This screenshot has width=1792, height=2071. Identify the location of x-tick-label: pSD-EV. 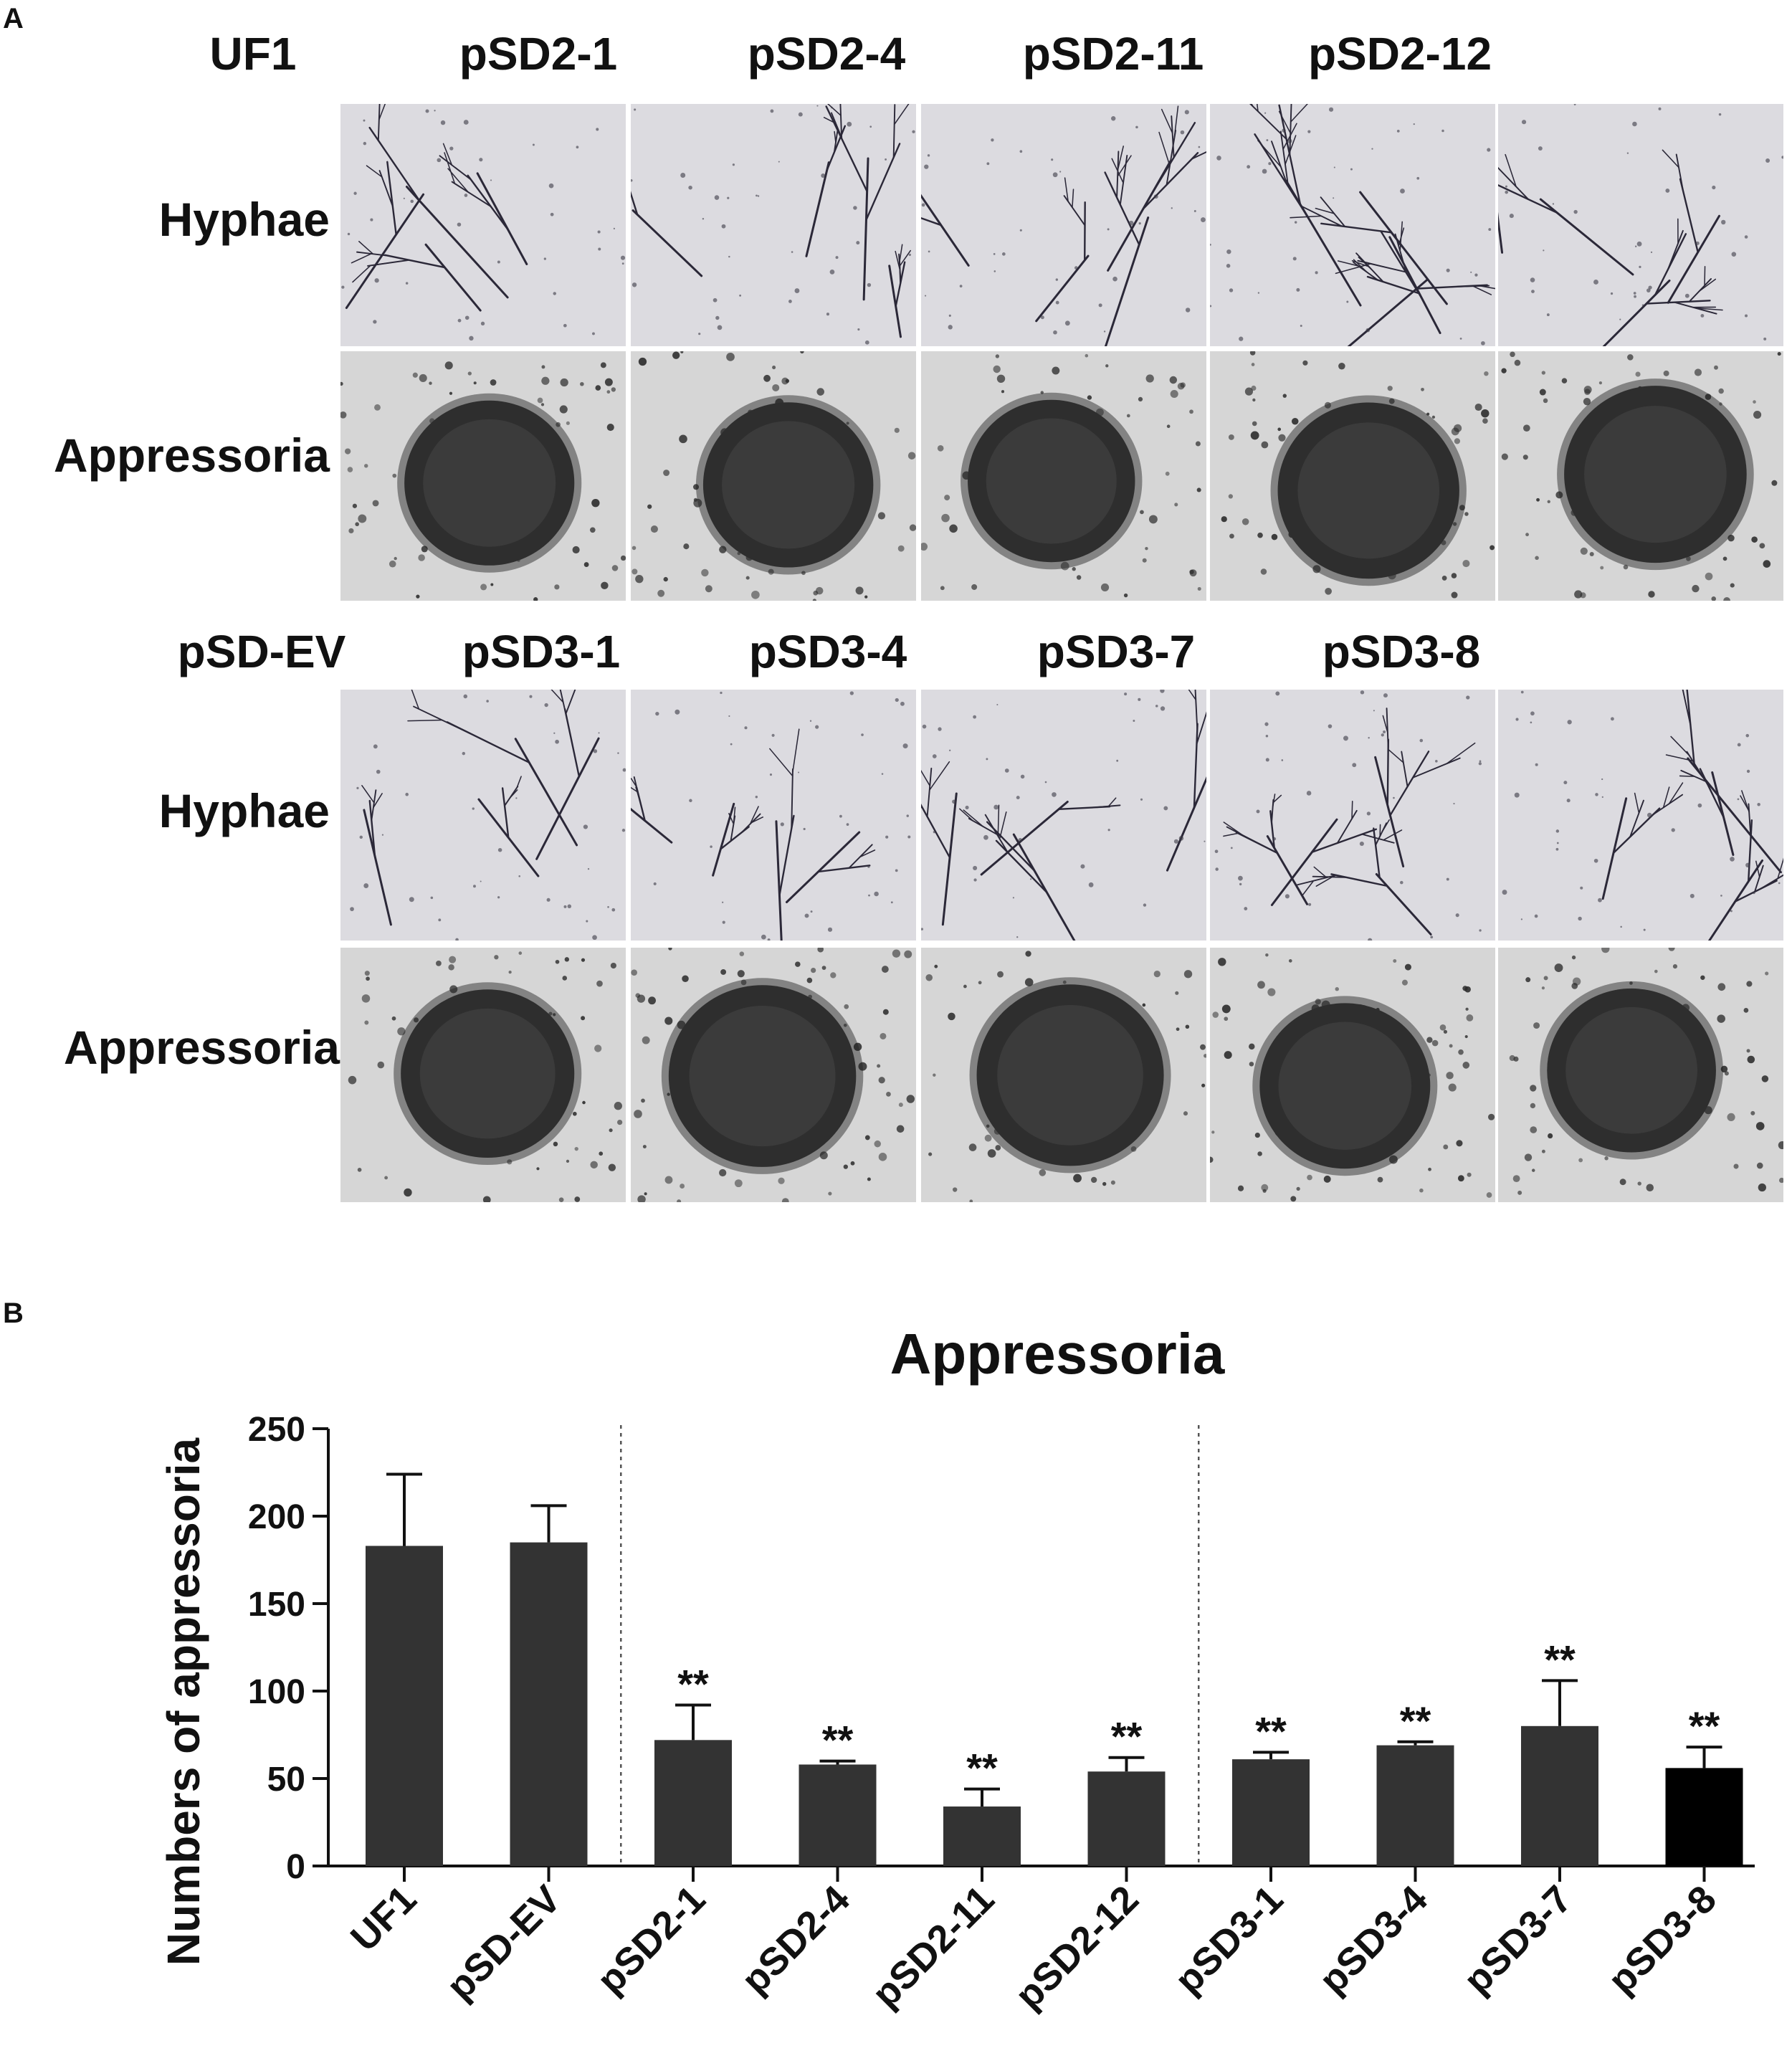
(504, 1943).